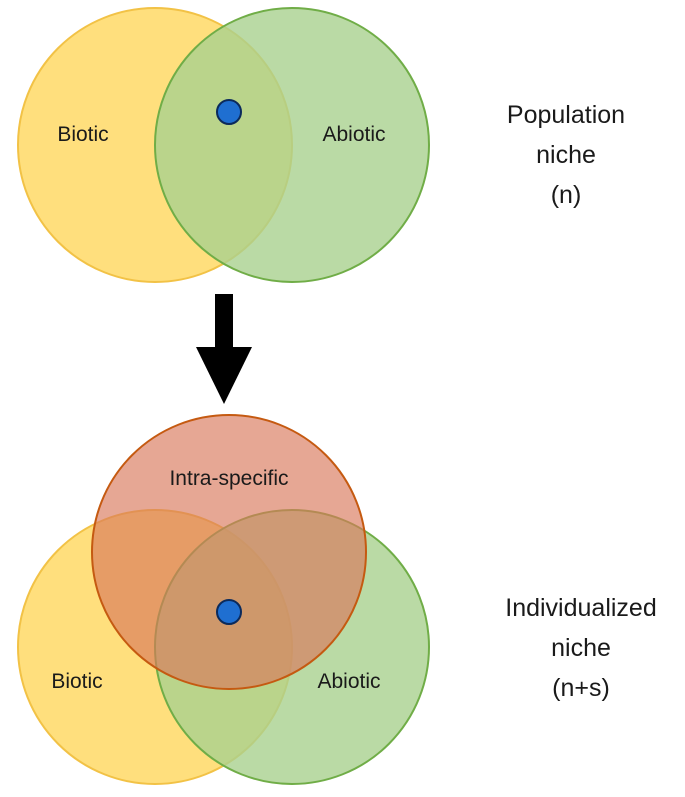  What do you see at coordinates (224, 349) in the screenshot?
I see `down-arrow-icon` at bounding box center [224, 349].